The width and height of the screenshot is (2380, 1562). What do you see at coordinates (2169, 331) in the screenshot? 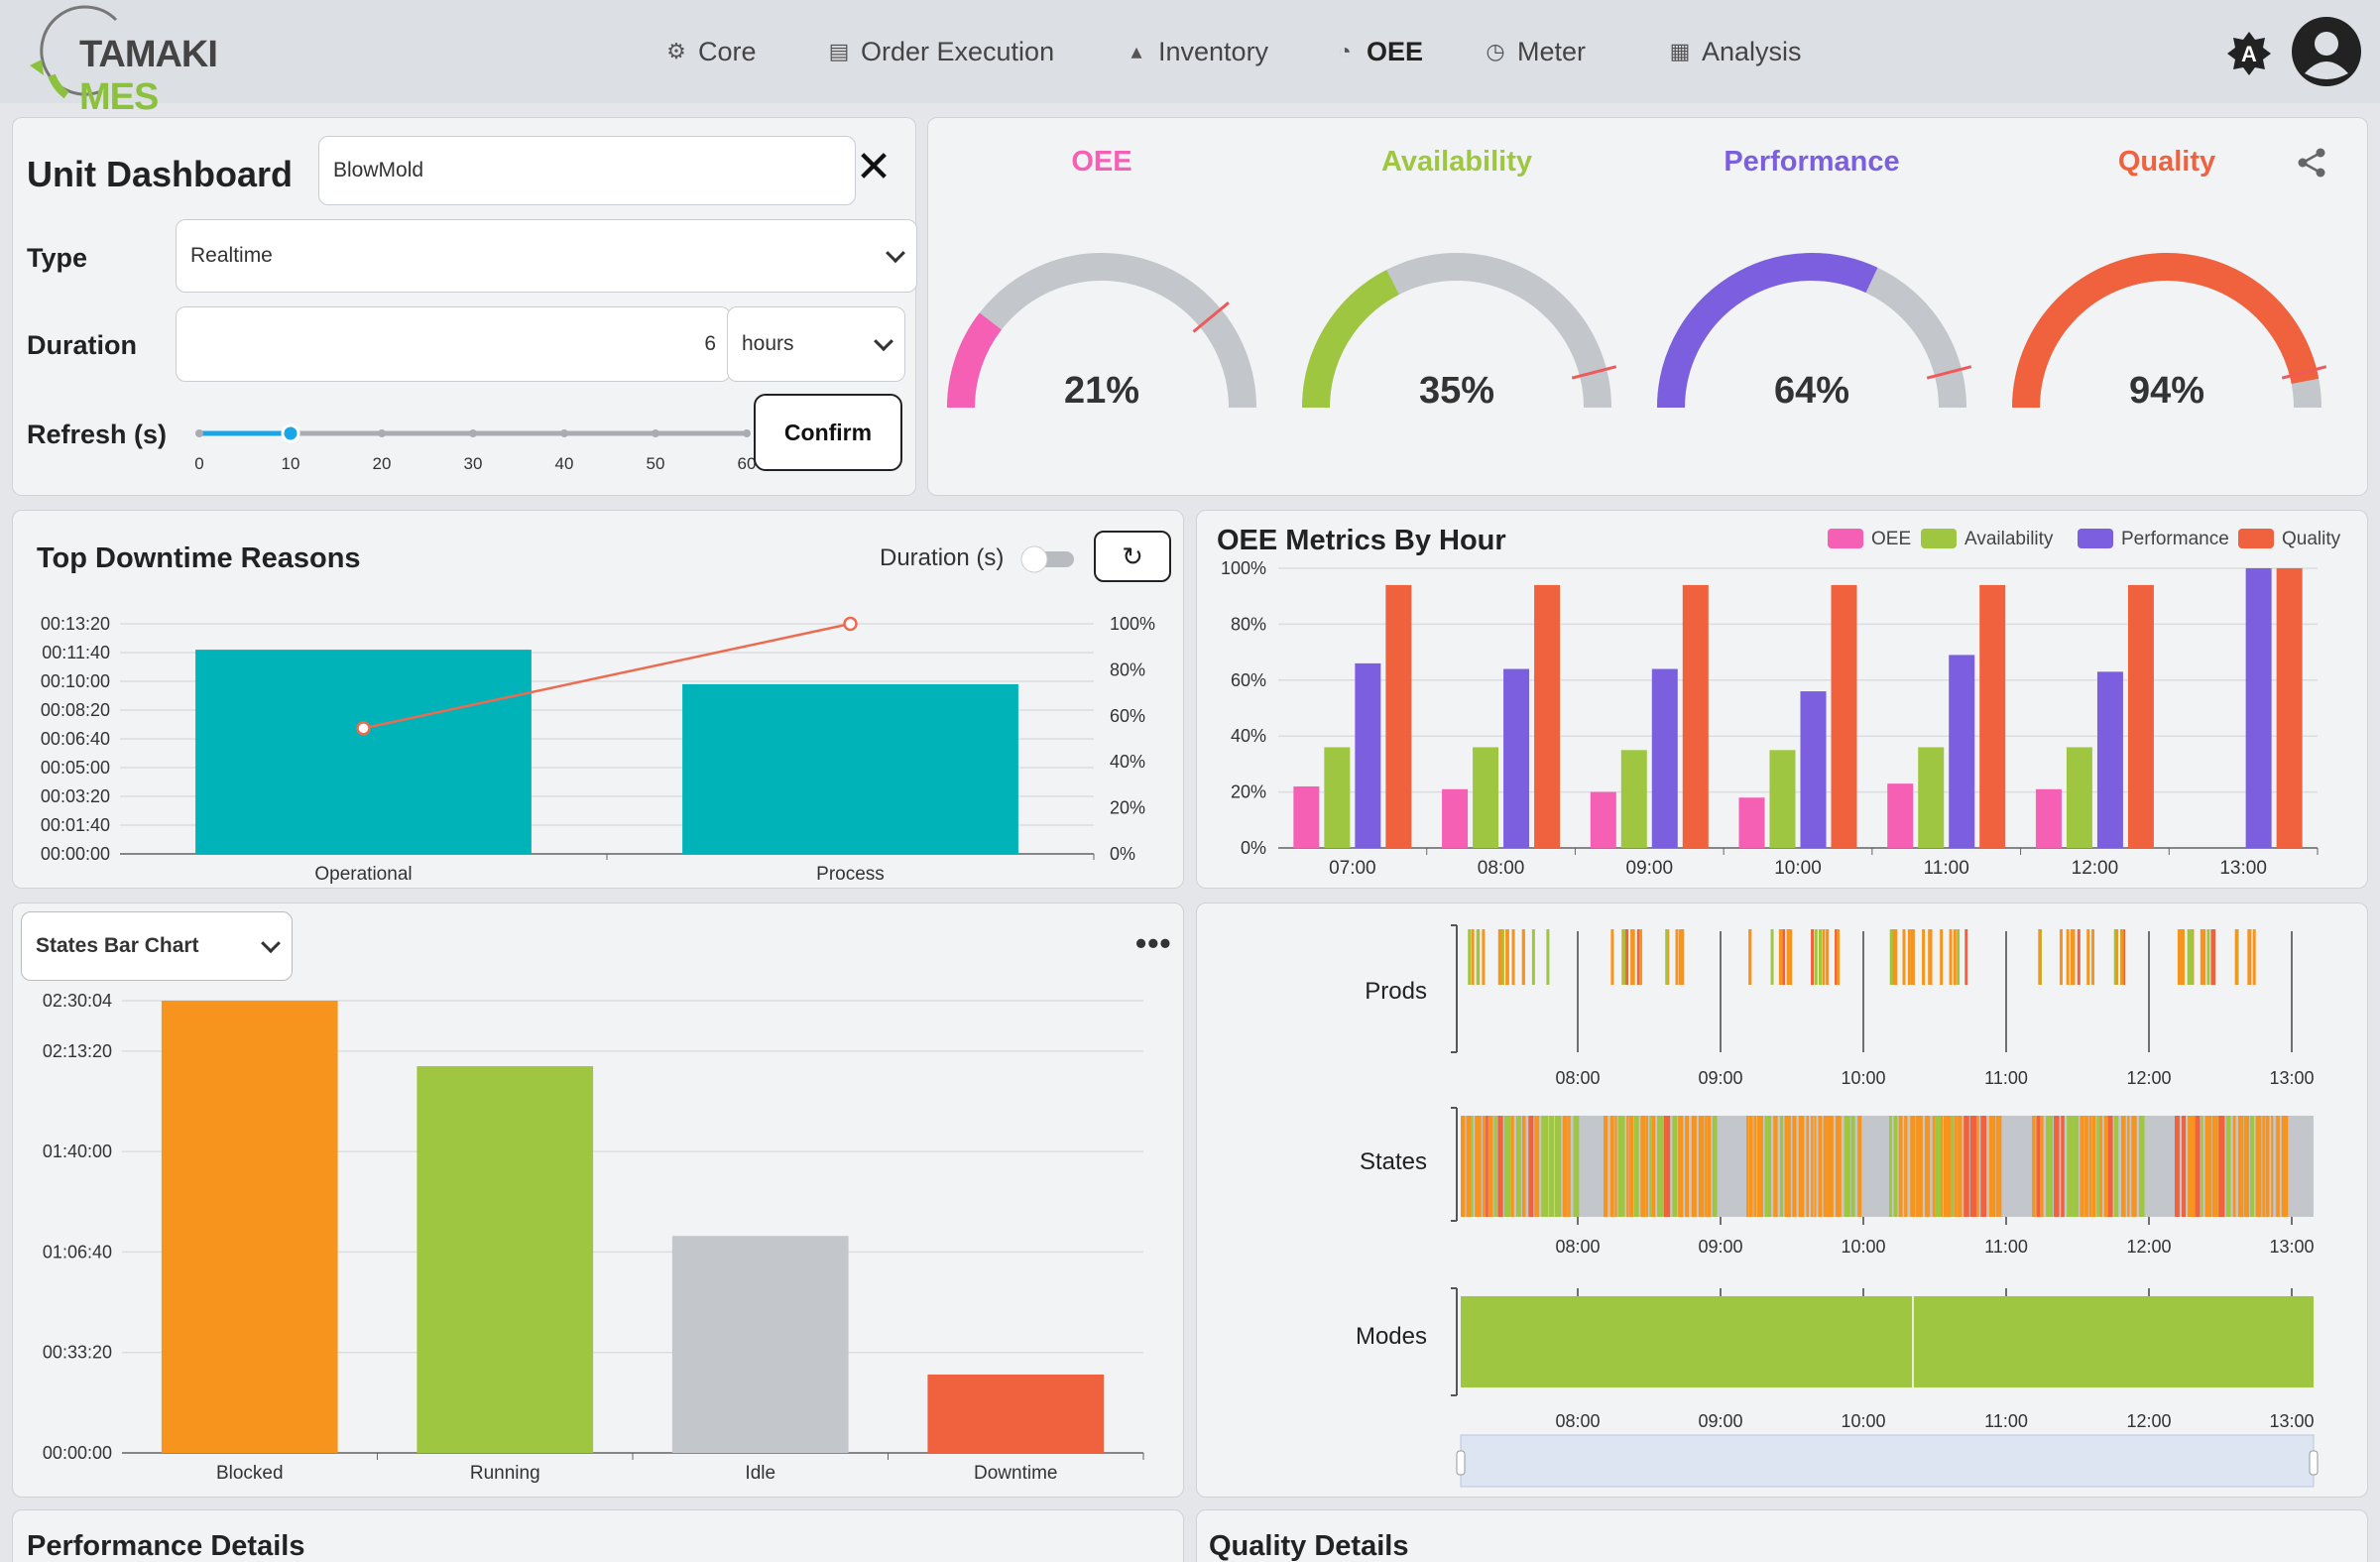
I see `gauge-quality` at bounding box center [2169, 331].